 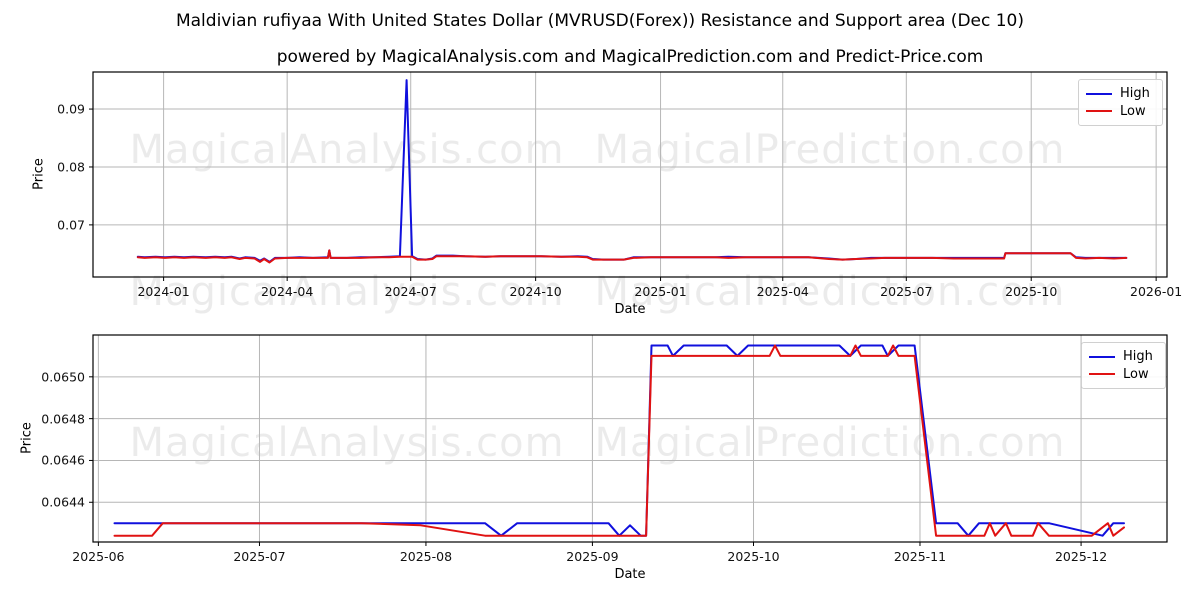 What do you see at coordinates (632, 256) in the screenshot?
I see `low-line` at bounding box center [632, 256].